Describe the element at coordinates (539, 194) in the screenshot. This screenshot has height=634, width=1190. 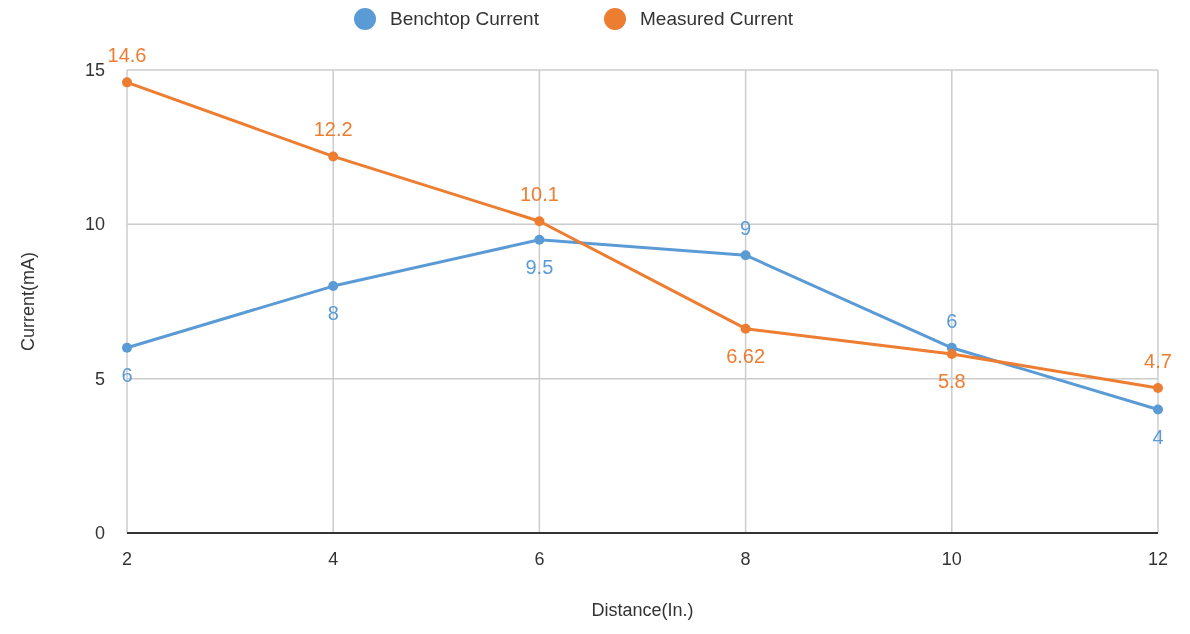
I see `data-label: 10.1` at that location.